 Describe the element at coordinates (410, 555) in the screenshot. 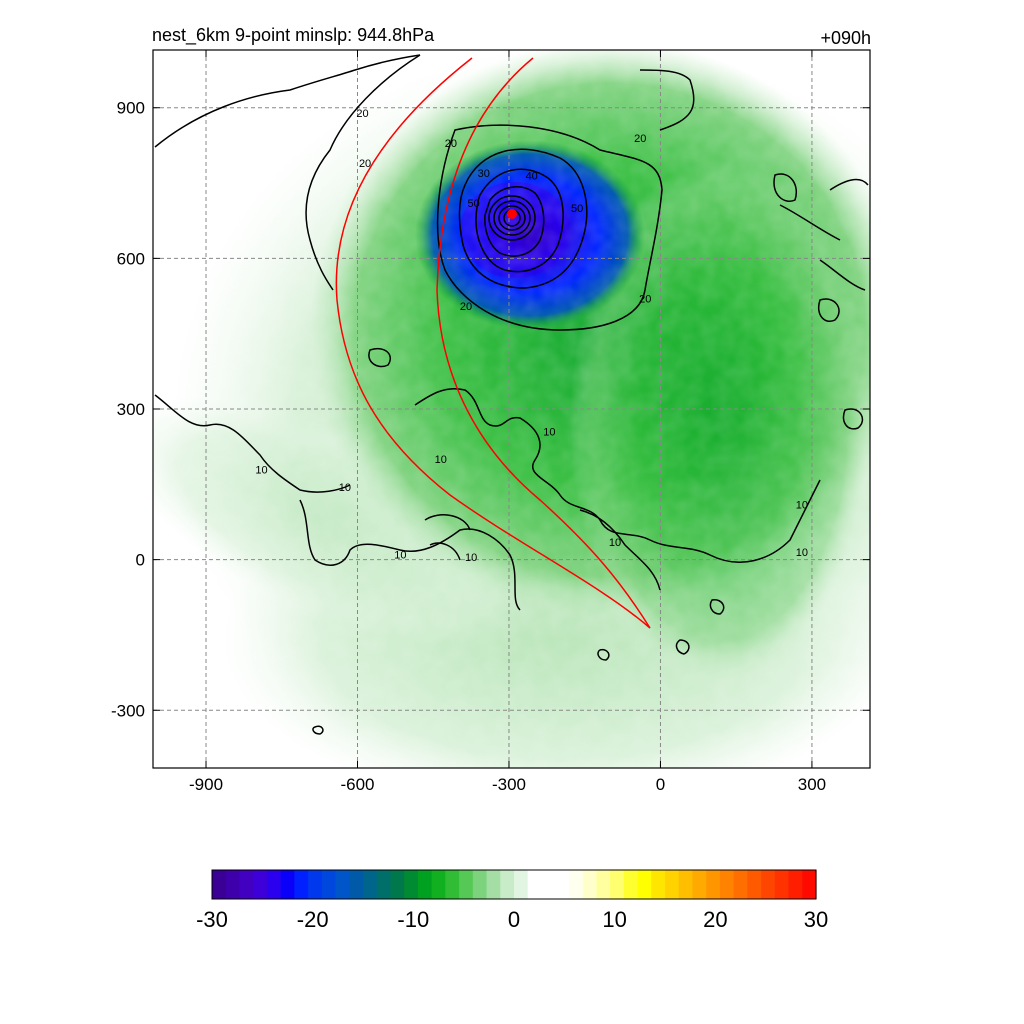

I see `contour-10-south` at that location.